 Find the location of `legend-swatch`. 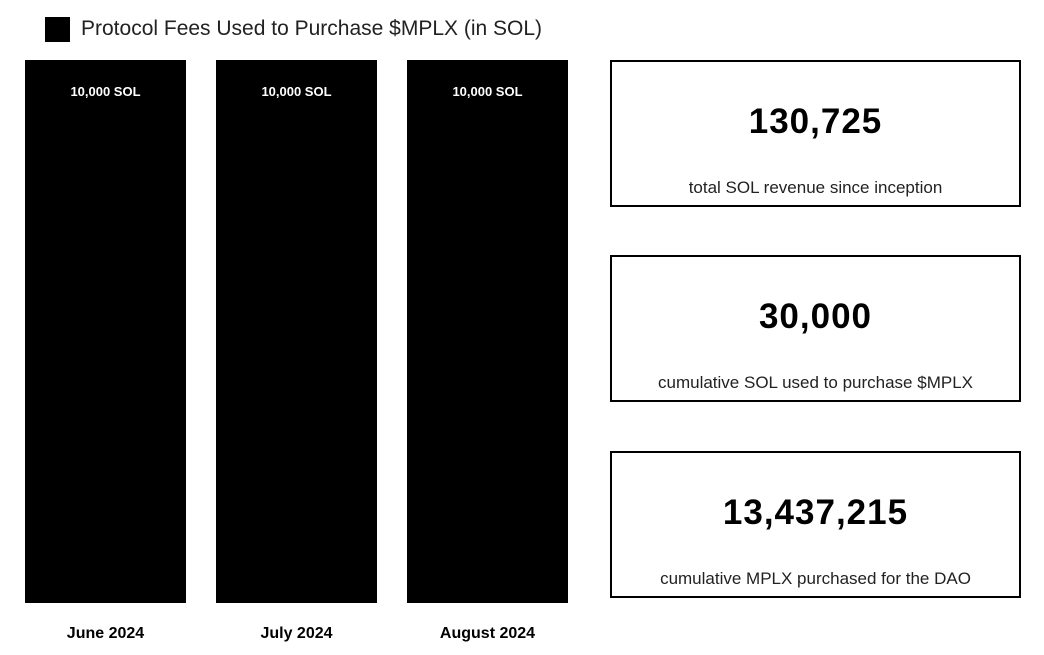

legend-swatch is located at coordinates (57, 29).